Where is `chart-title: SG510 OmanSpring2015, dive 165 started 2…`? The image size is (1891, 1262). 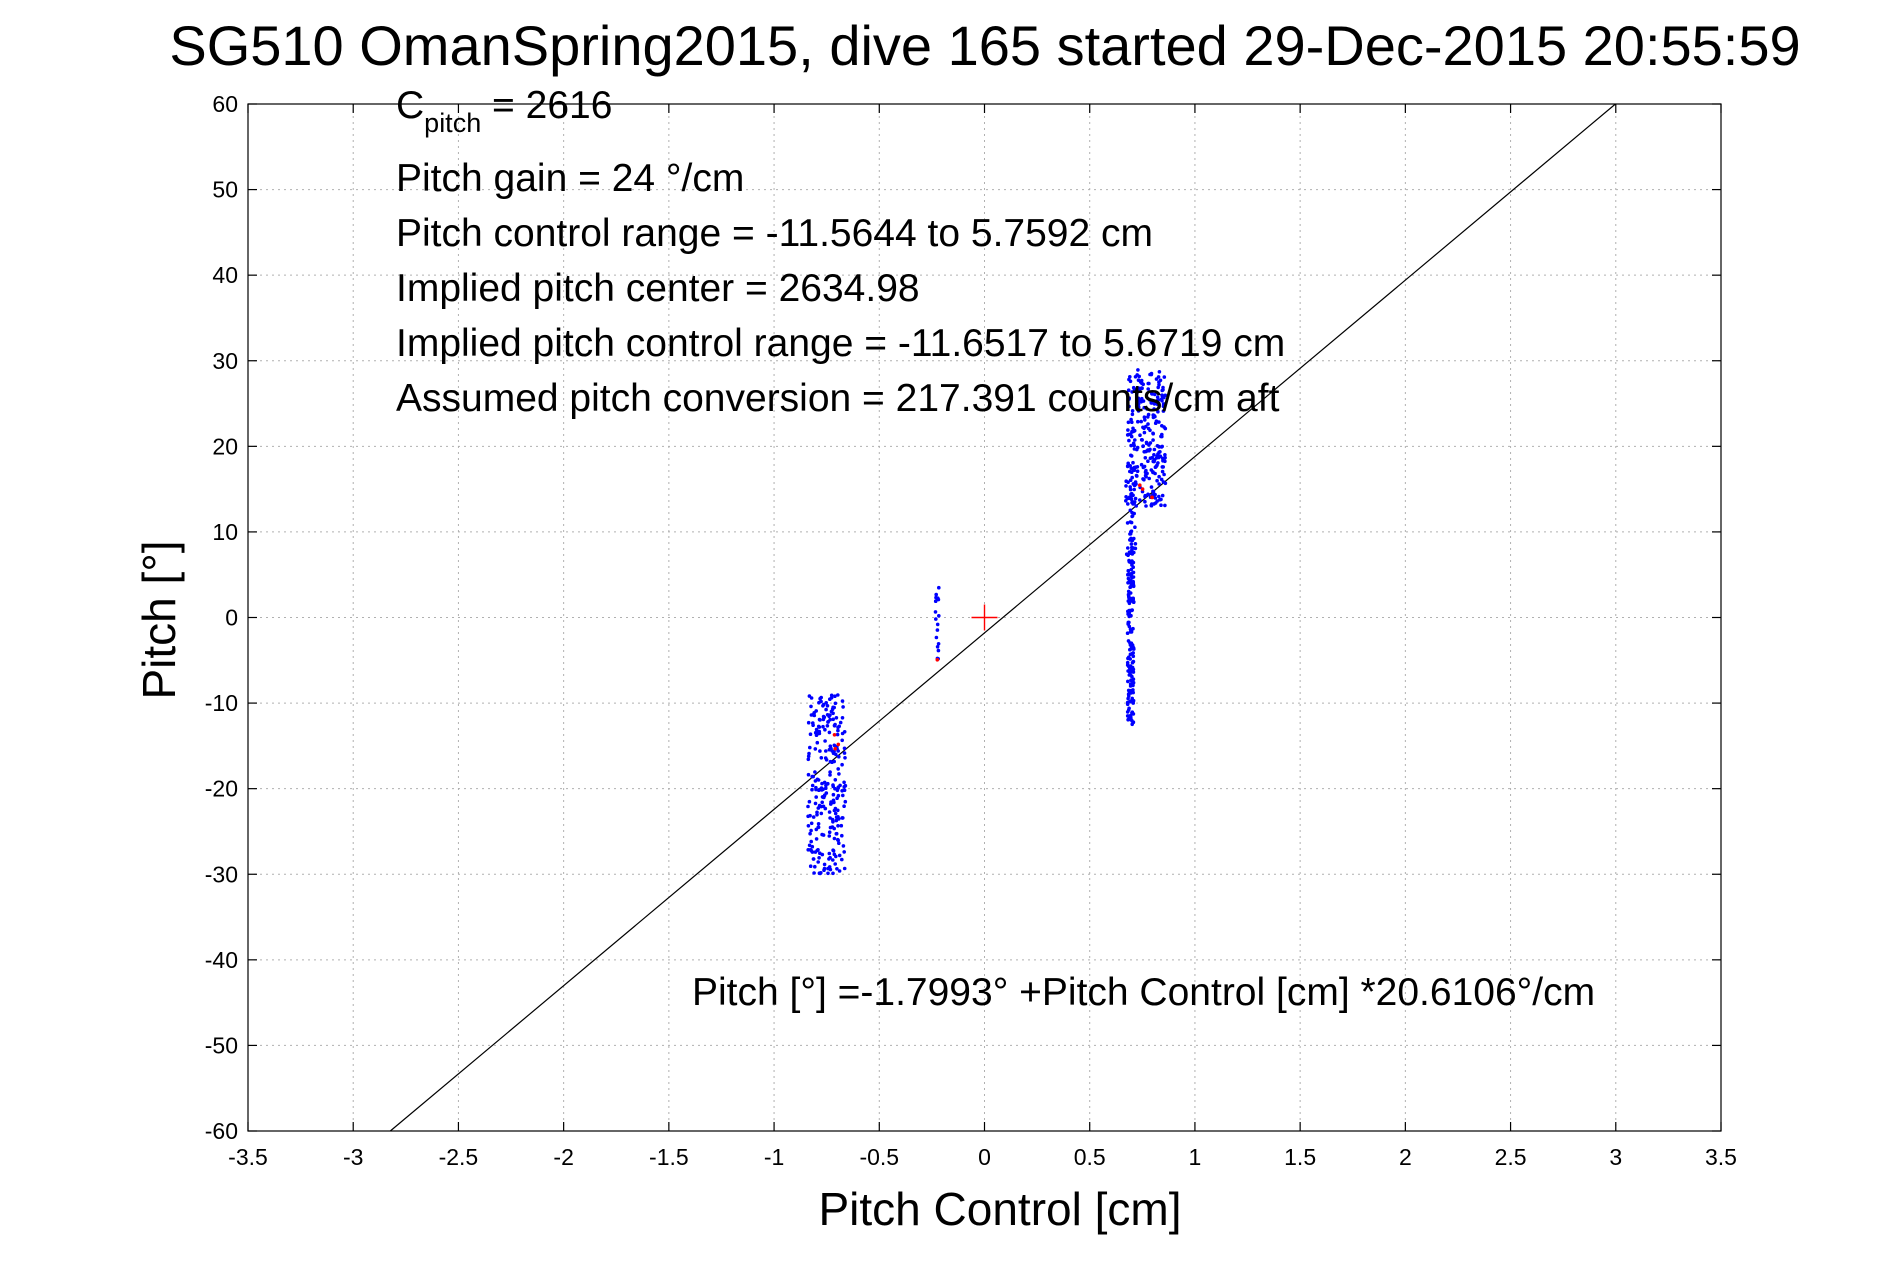
chart-title: SG510 OmanSpring2015, dive 165 started 2… is located at coordinates (984, 45).